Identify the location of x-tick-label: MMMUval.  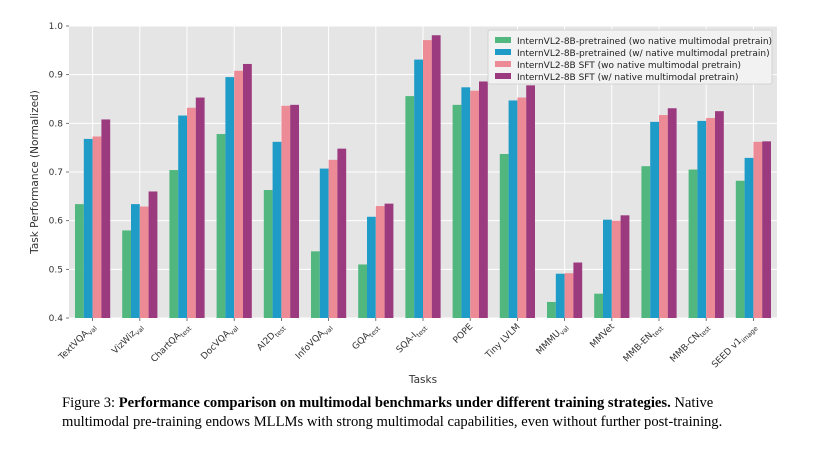
(553, 340).